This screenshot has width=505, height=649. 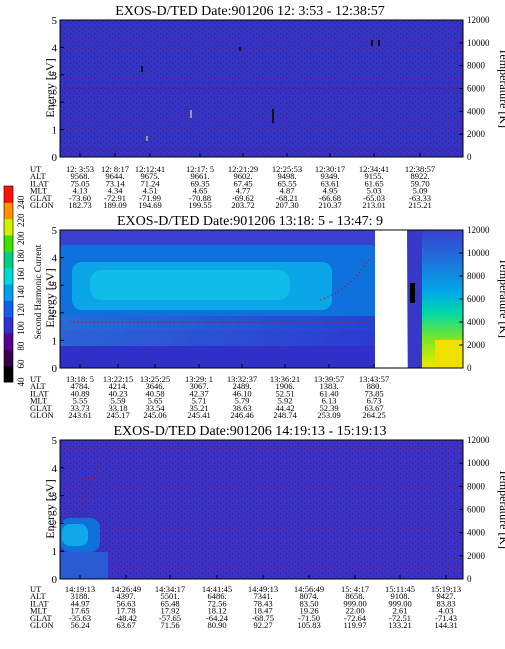 I want to click on table-cell: 14:56:49, so click(x=309, y=589).